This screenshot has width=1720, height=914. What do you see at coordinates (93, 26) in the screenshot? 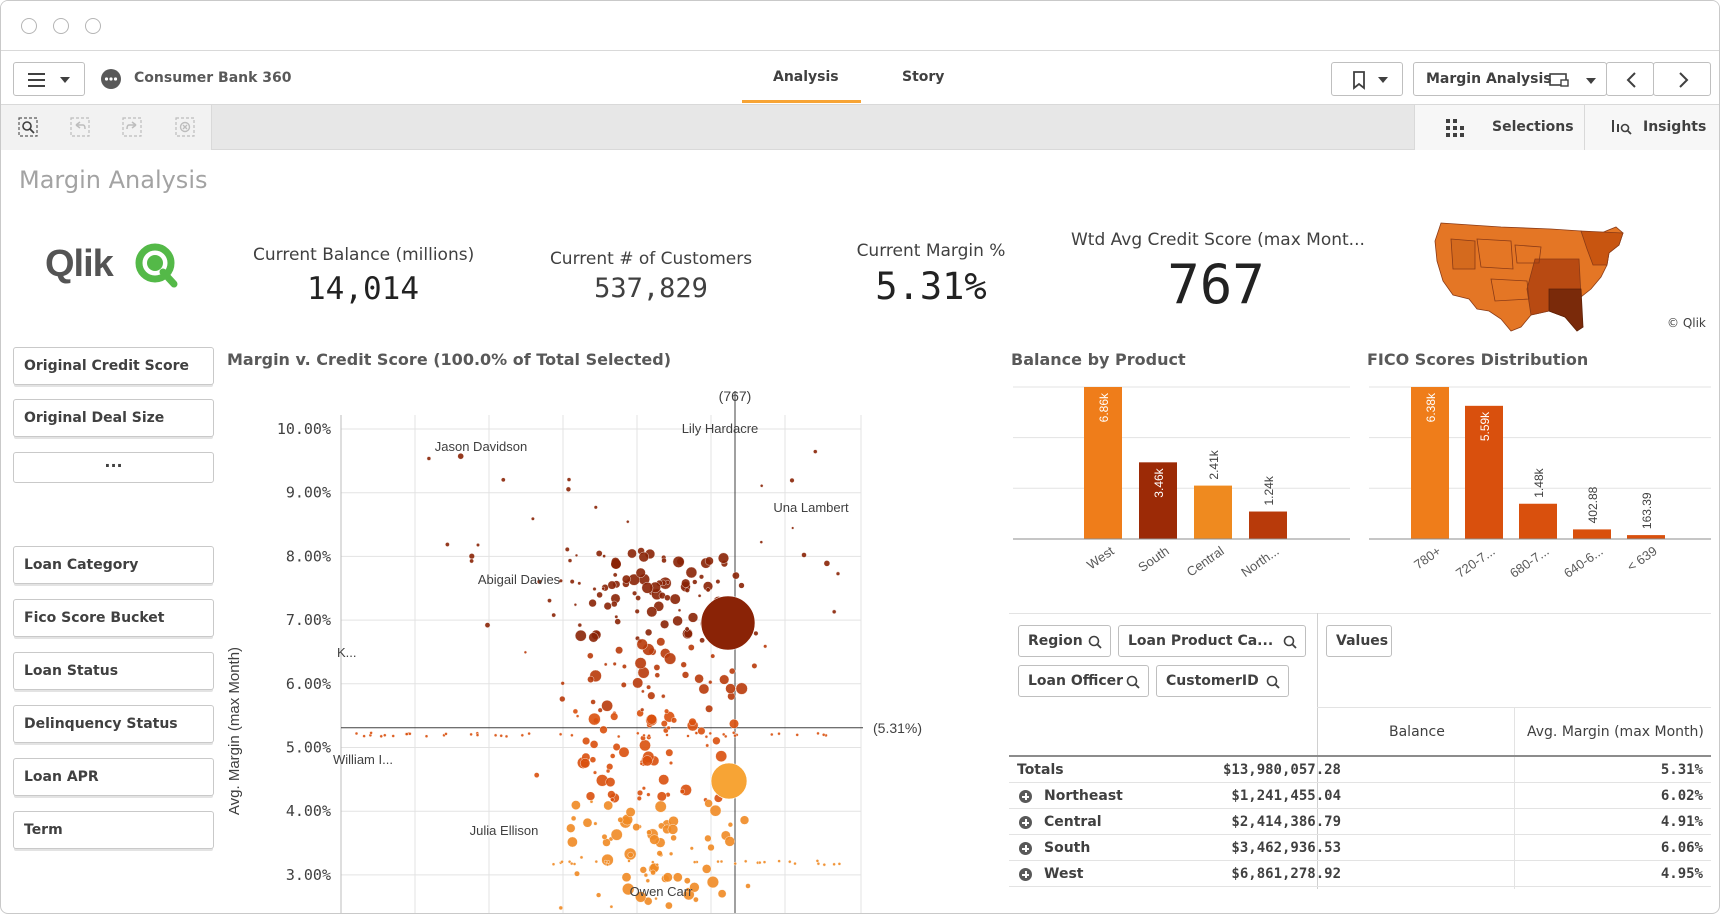
I see `maximize-window-button` at bounding box center [93, 26].